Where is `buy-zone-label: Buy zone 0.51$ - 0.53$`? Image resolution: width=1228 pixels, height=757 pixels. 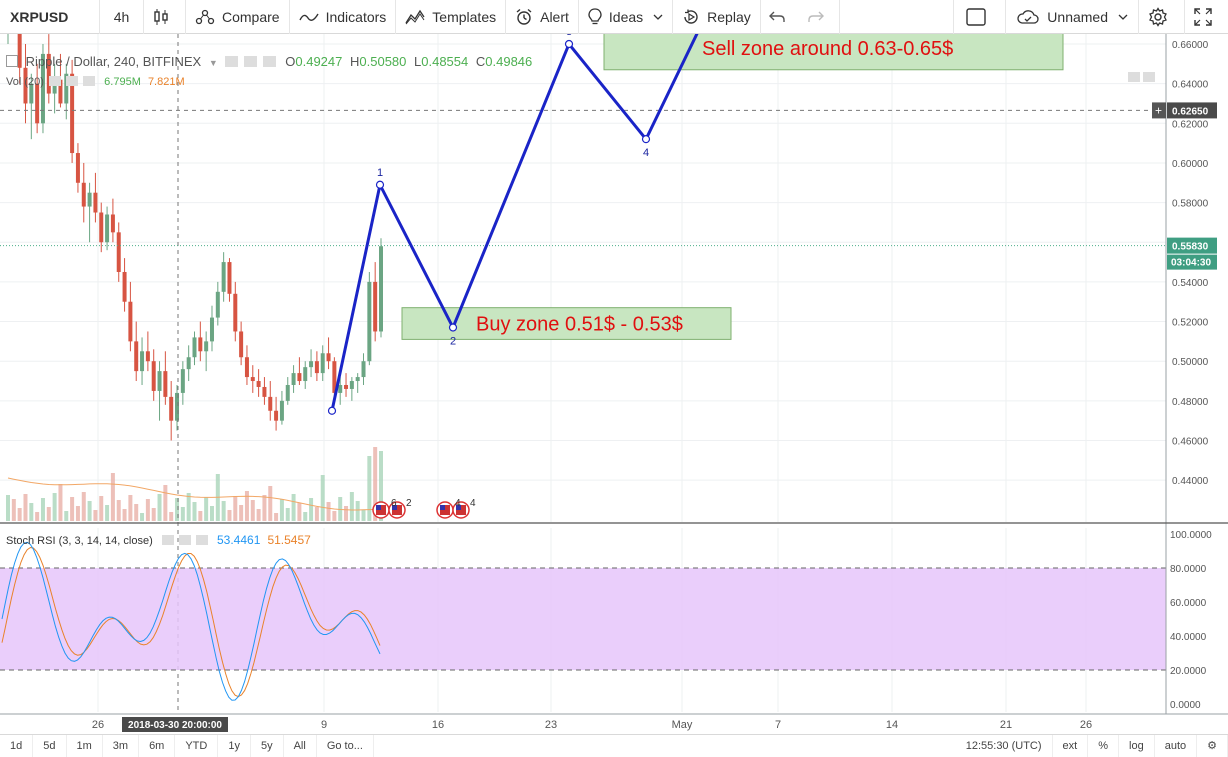
buy-zone-label: Buy zone 0.51$ - 0.53$ is located at coordinates (579, 325).